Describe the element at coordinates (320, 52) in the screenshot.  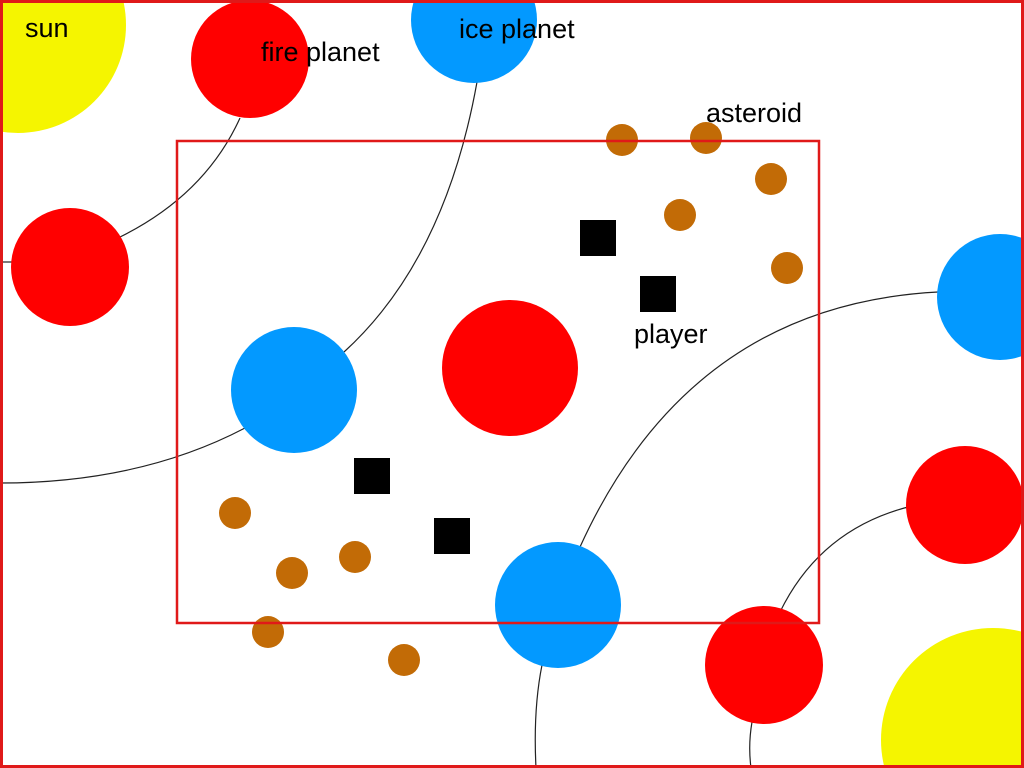
I see `fire-planet-label: fire planet` at that location.